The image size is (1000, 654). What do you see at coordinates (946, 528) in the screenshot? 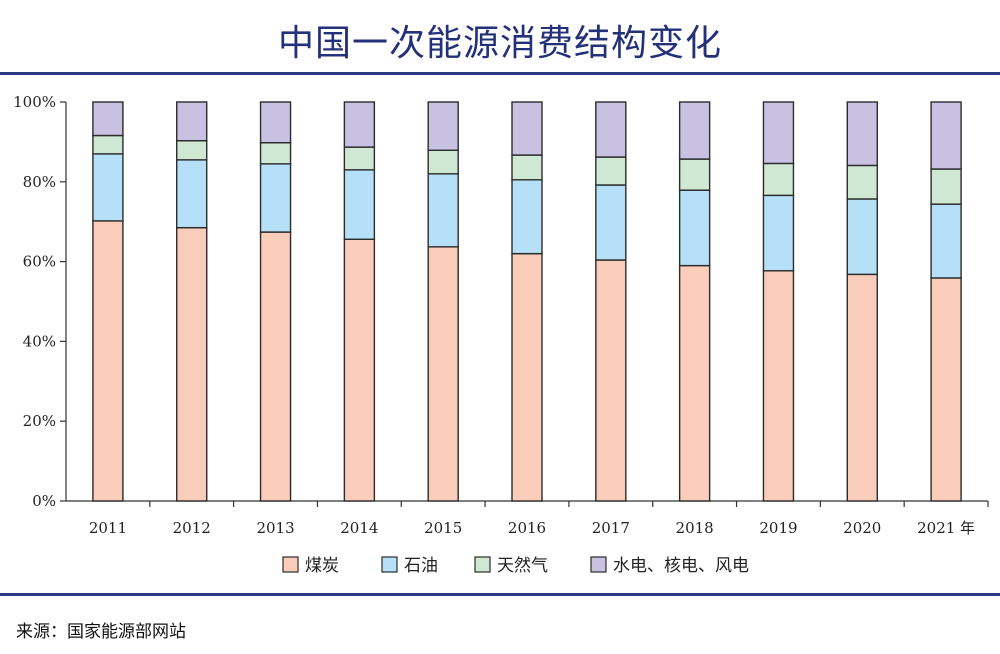
I see `x-tick-label: 2021 年` at bounding box center [946, 528].